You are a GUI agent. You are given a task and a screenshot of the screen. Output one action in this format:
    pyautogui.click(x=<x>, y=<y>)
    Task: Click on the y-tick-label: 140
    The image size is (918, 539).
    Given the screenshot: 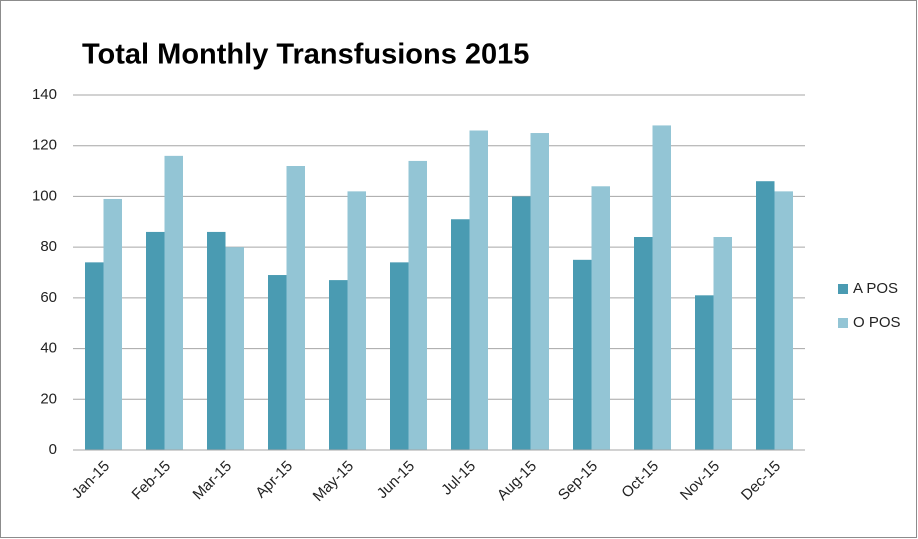 What is the action you would take?
    pyautogui.click(x=44, y=94)
    